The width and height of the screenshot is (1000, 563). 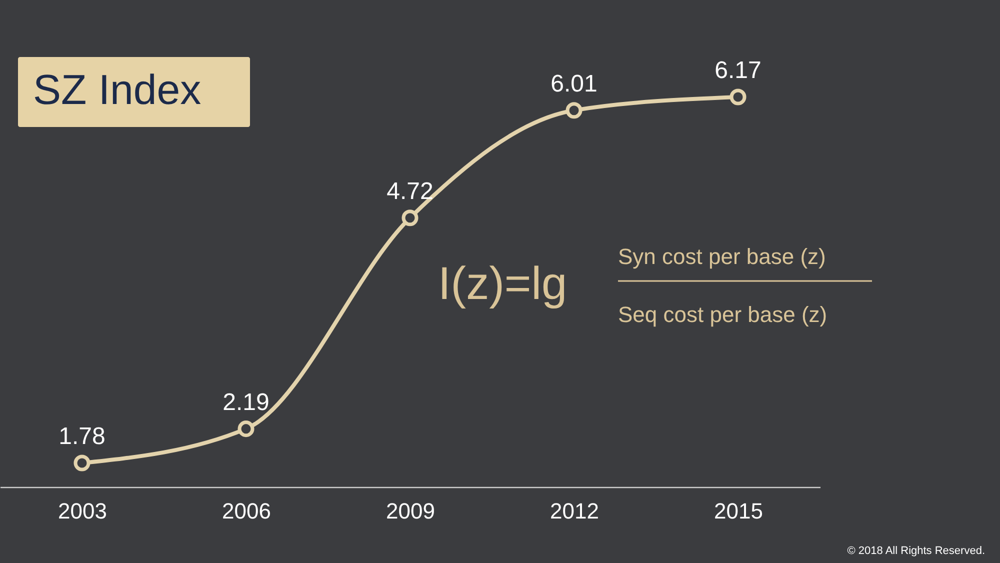 I want to click on annotation: Syn cost per base (z), so click(x=722, y=256).